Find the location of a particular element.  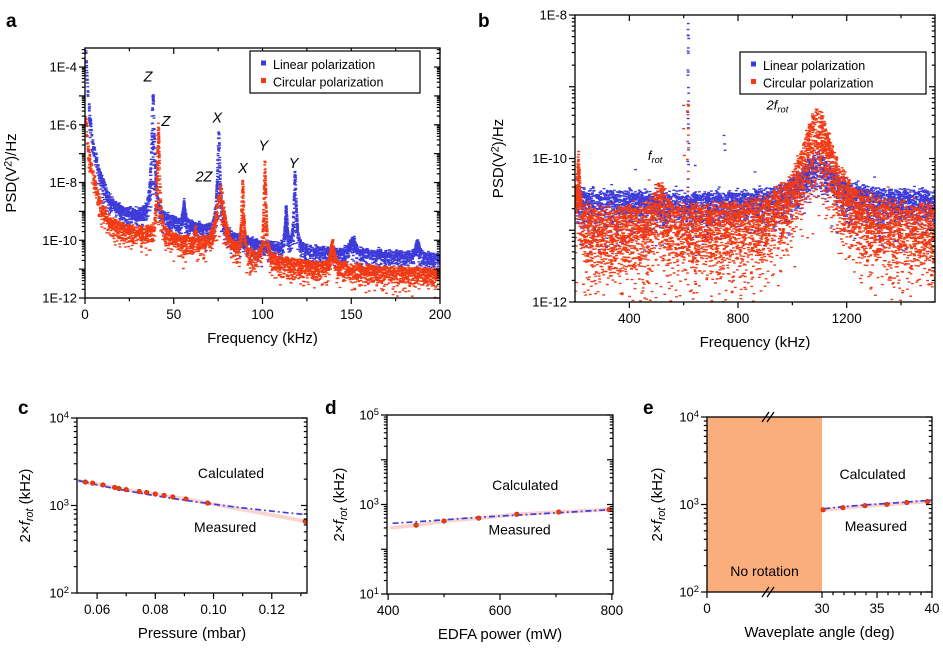

y-tick-label: 10¹ is located at coordinates (369, 594).